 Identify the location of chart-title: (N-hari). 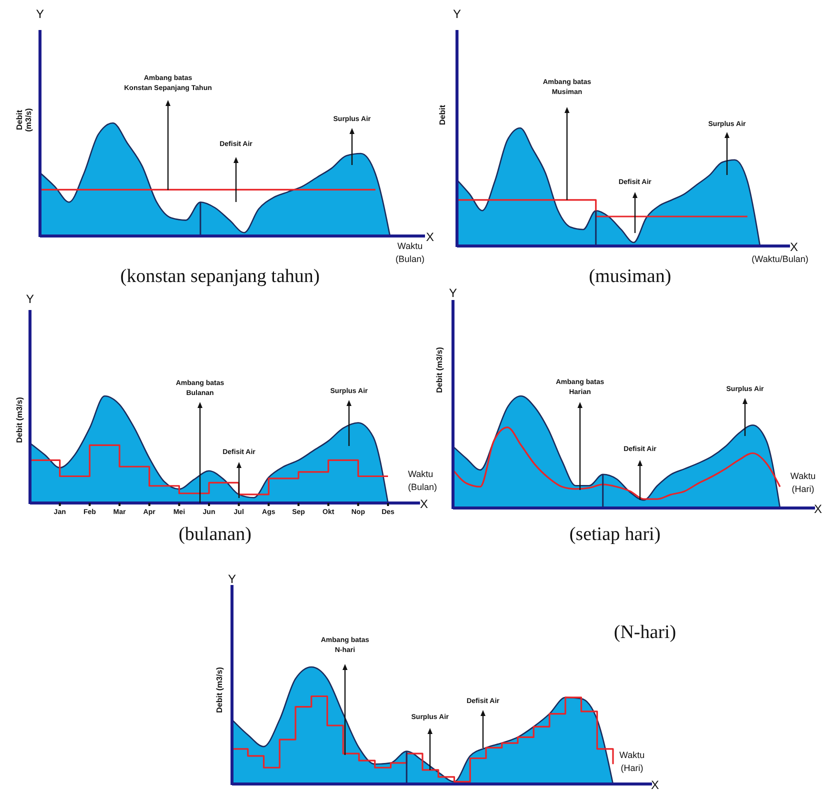
(645, 632).